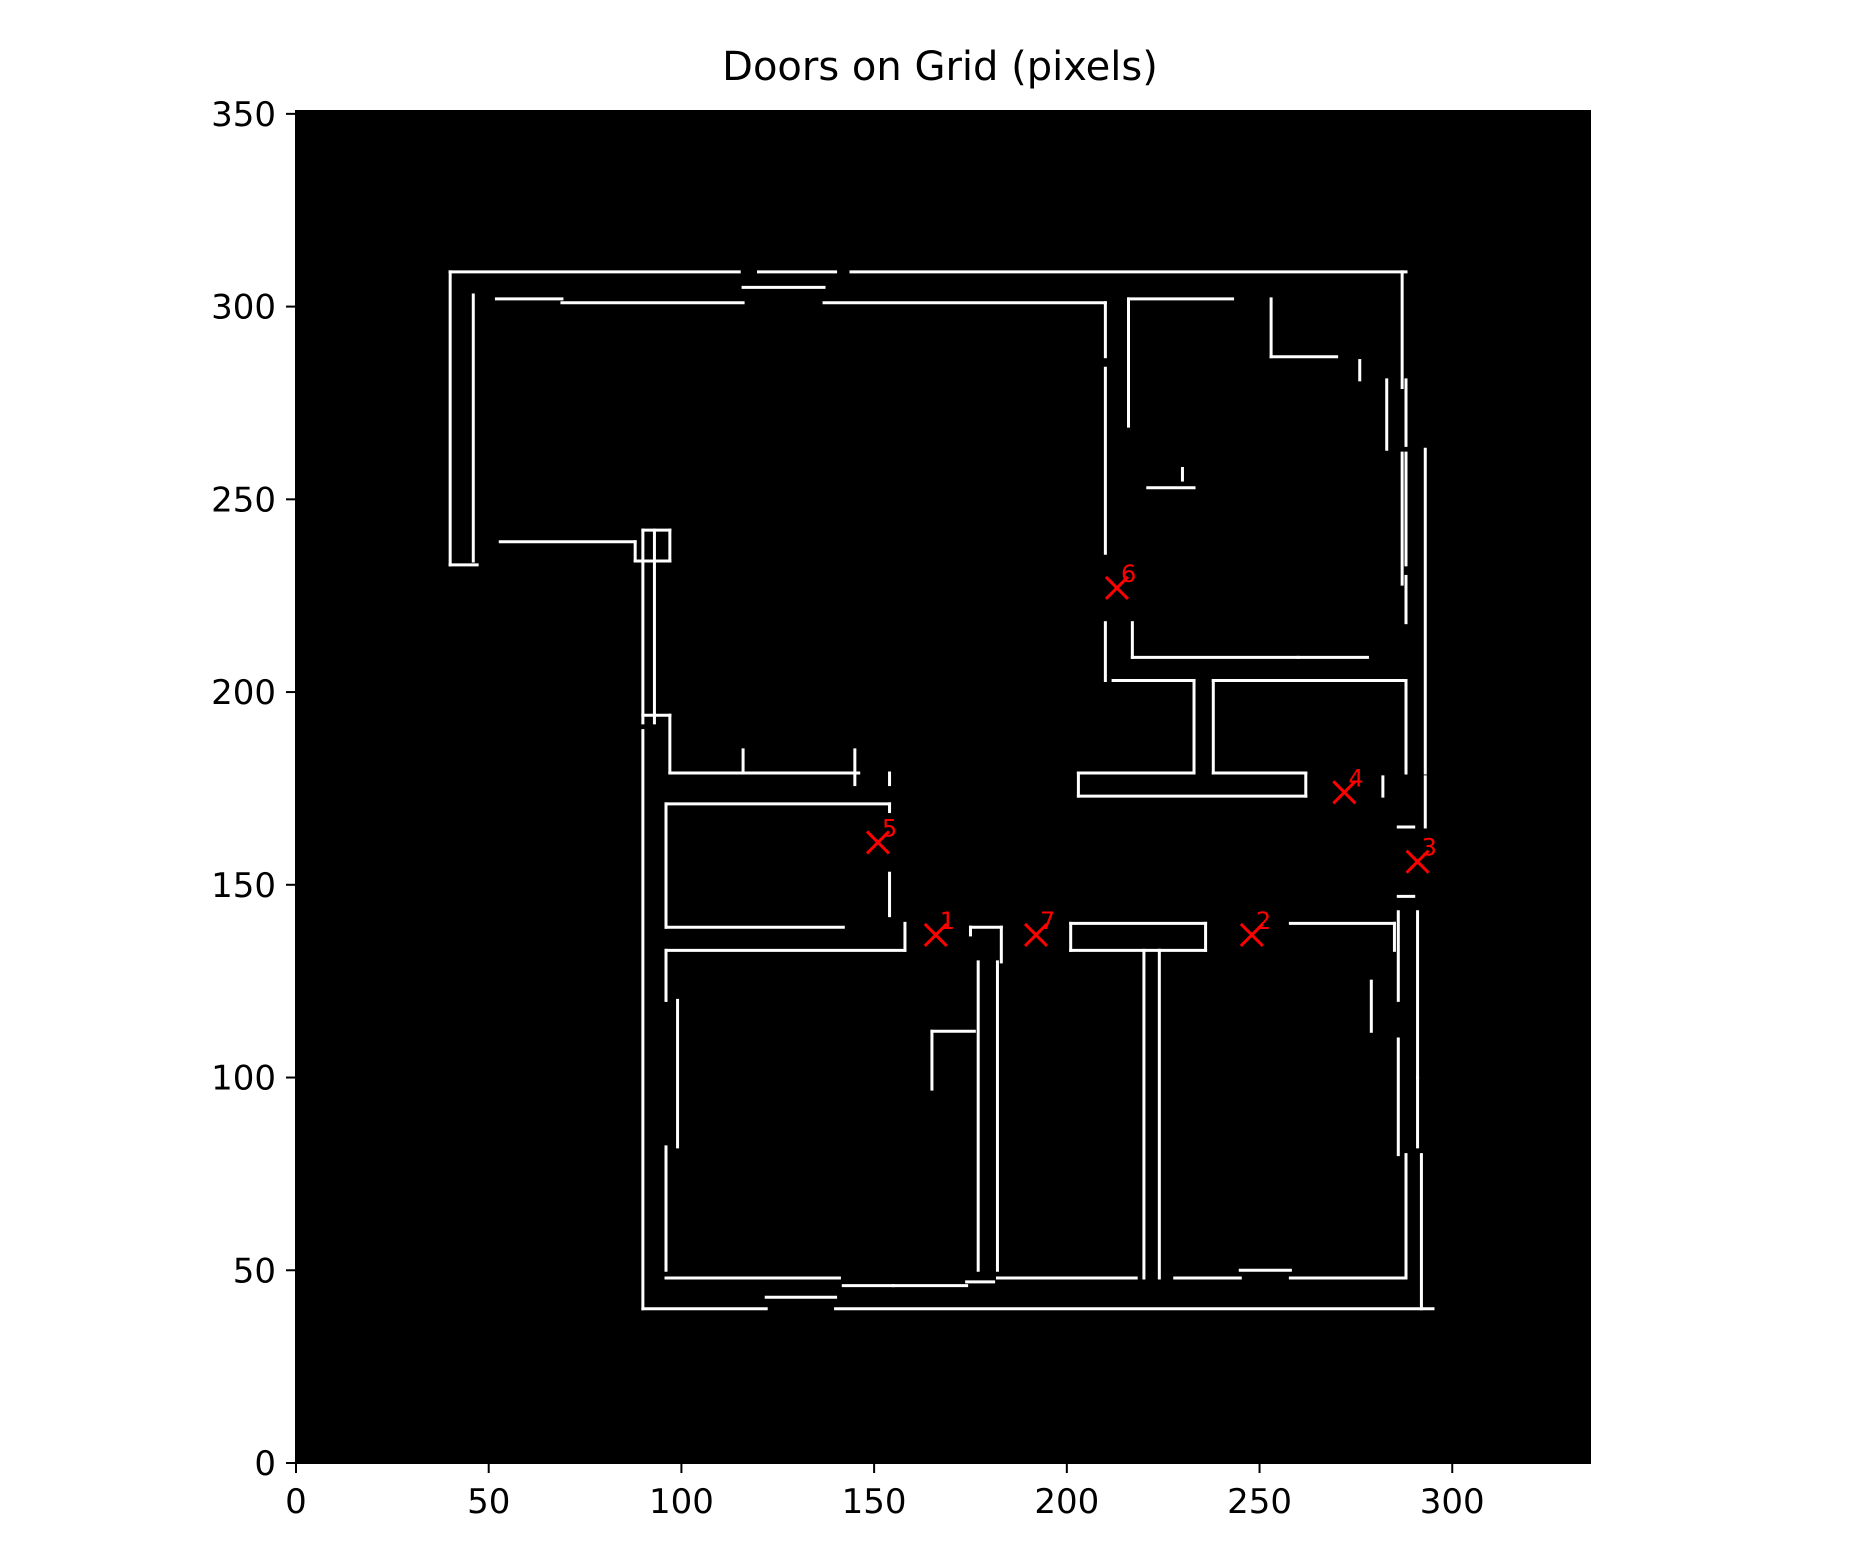 The height and width of the screenshot is (1560, 1860). Describe the element at coordinates (1452, 1502) in the screenshot. I see `x-tick-label: 300` at that location.